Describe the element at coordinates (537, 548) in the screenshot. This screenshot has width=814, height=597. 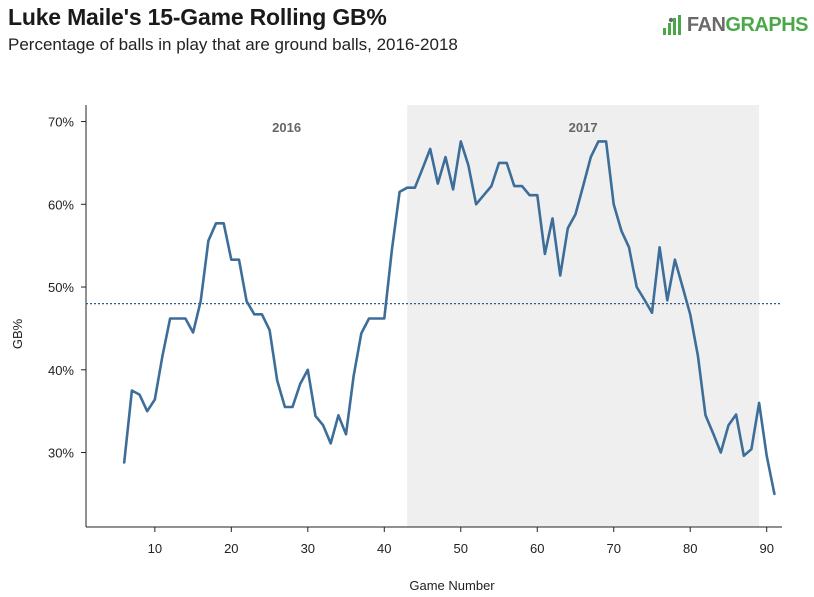
I see `x-tick-label: 60` at that location.